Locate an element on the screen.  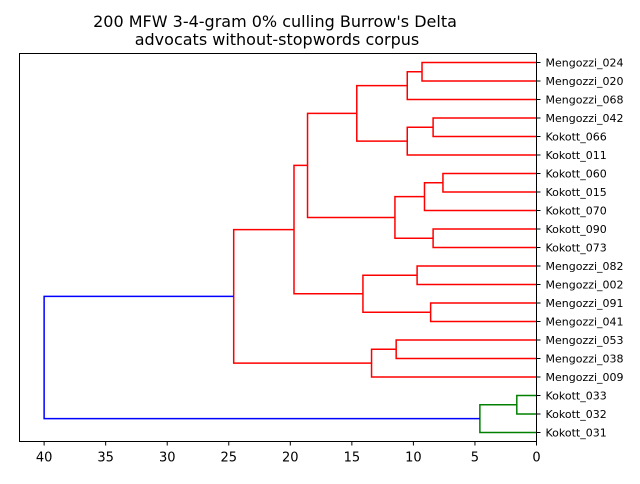
chart-title-line-2: advocats without-stopwords corpus is located at coordinates (277, 39).